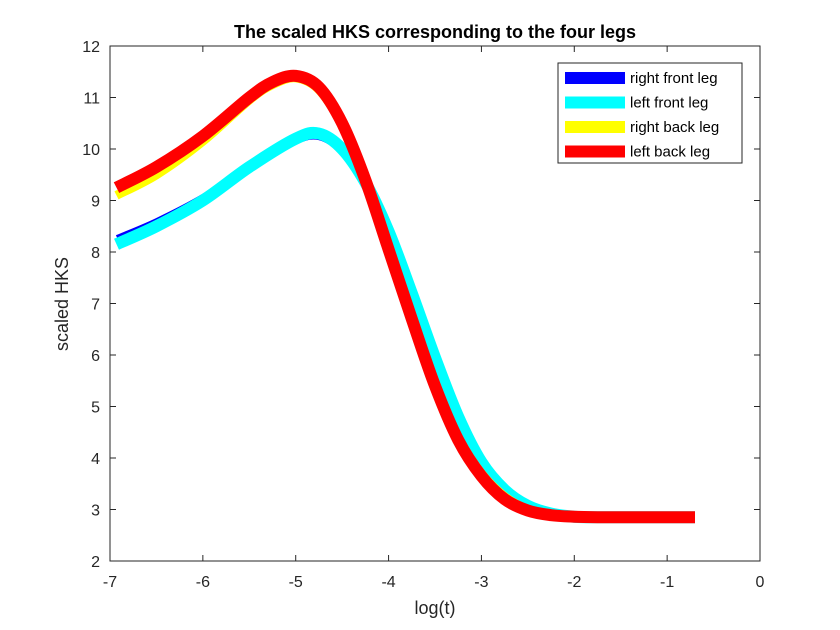 This screenshot has width=840, height=630. Describe the element at coordinates (110, 582) in the screenshot. I see `x-tick-label: -7` at that location.